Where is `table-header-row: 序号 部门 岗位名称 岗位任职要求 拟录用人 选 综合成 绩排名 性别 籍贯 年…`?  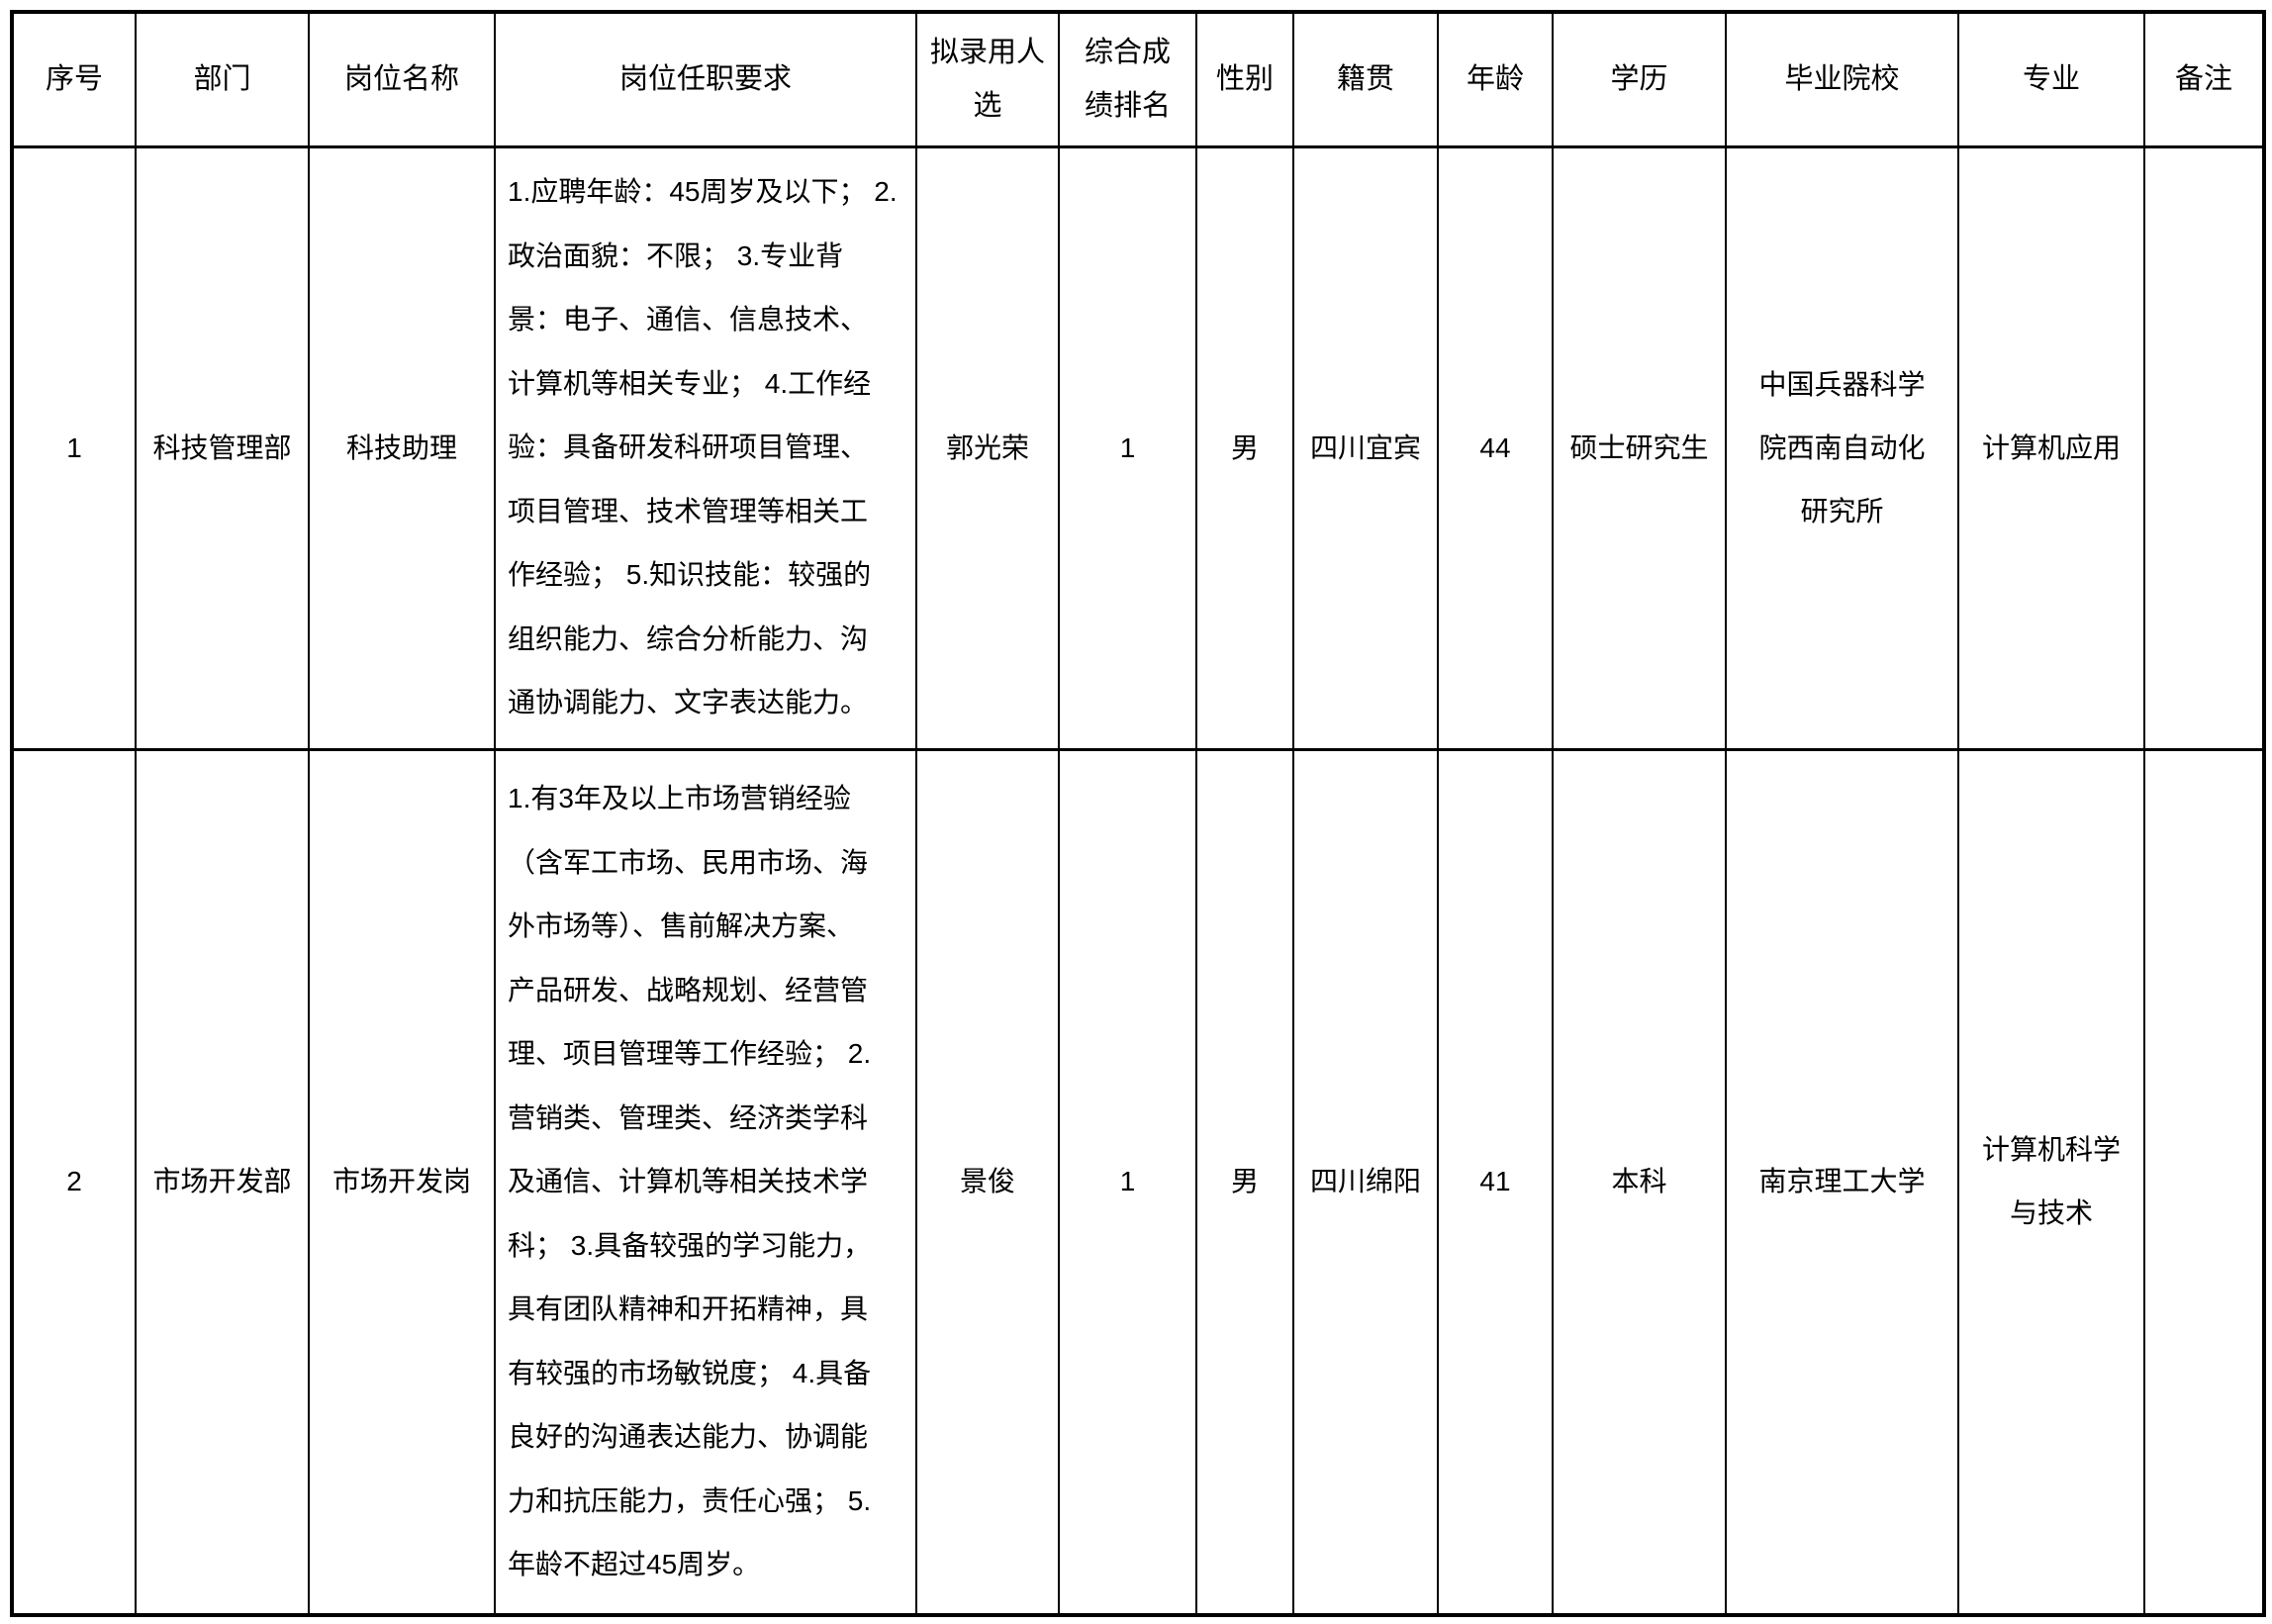 table-header-row: 序号 部门 岗位名称 岗位任职要求 拟录用人 选 综合成 绩排名 性别 籍贯 年… is located at coordinates (1138, 80).